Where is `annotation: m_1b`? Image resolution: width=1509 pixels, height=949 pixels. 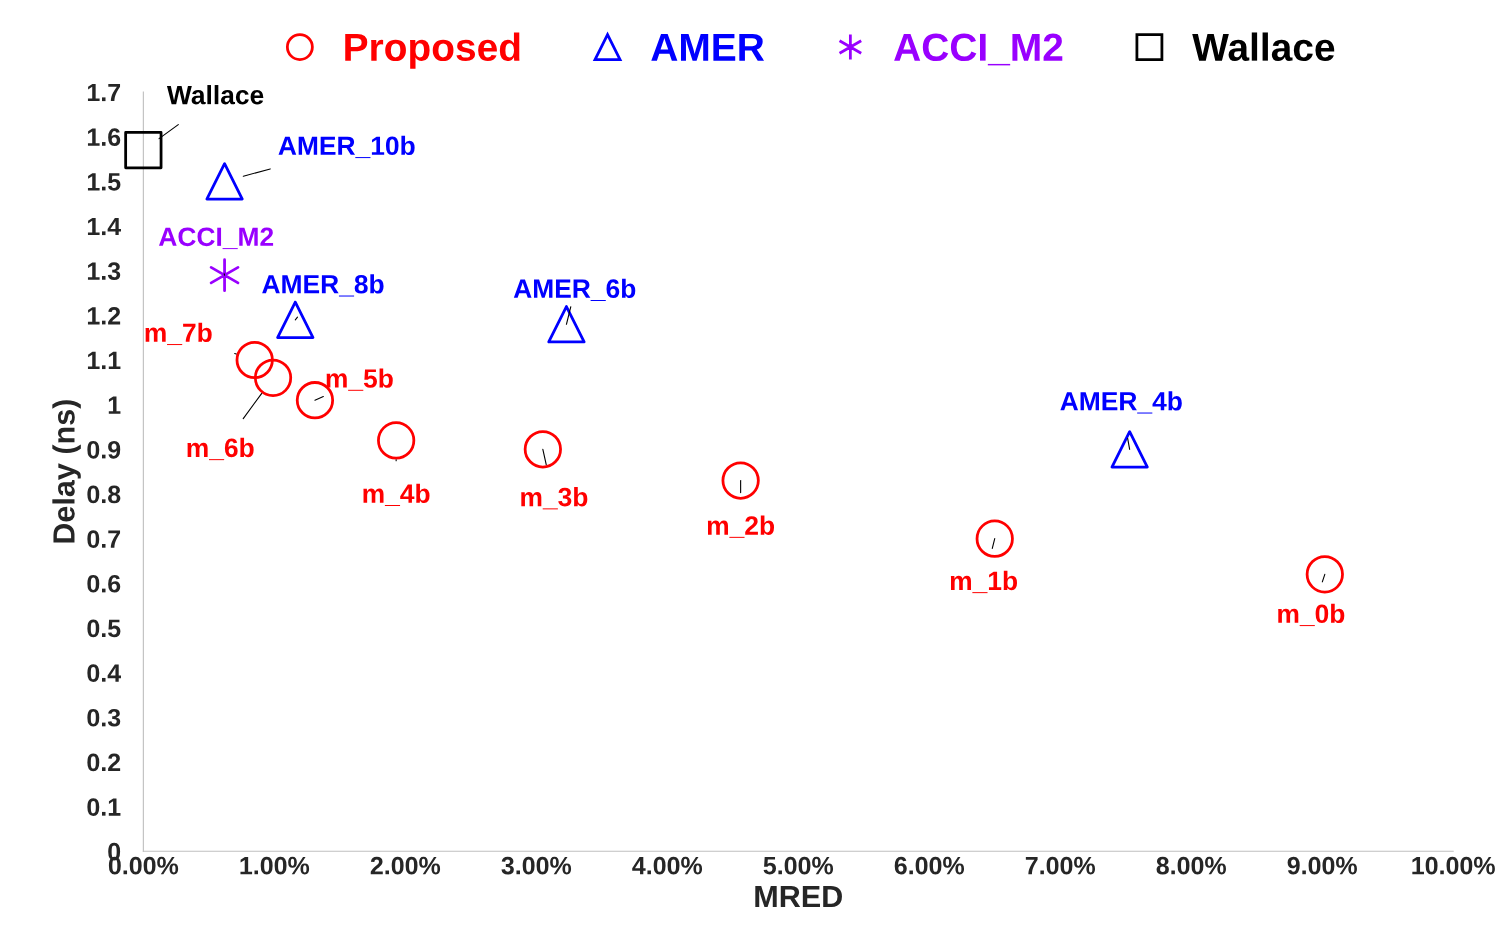
annotation: m_1b is located at coordinates (984, 582).